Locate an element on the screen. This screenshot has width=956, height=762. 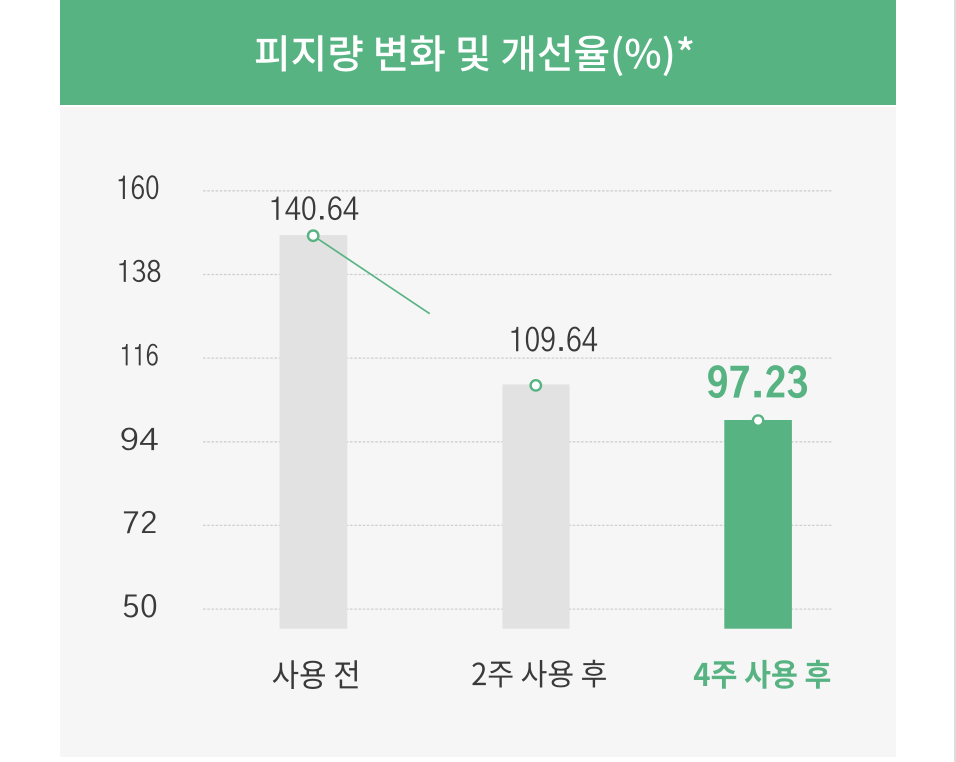
title-text-glyphs is located at coordinates (474, 56).